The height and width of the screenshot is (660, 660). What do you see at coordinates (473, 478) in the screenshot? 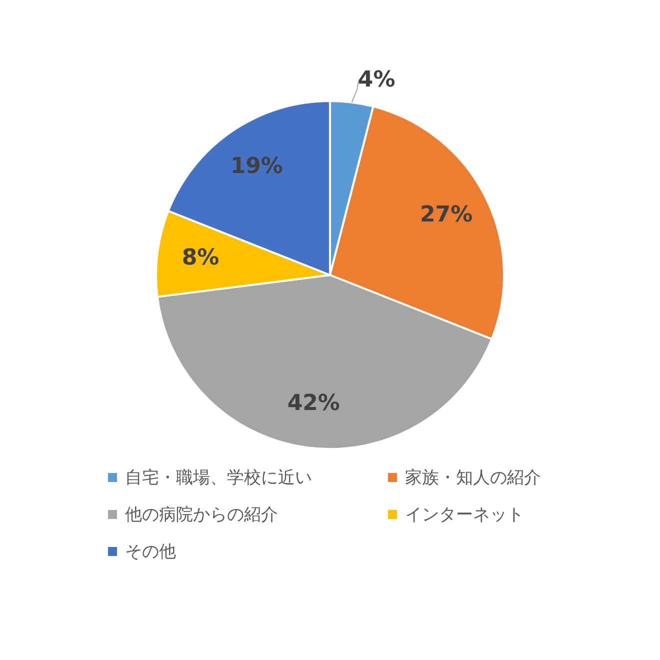
I see `legend-label: 家族・知人の紹介` at bounding box center [473, 478].